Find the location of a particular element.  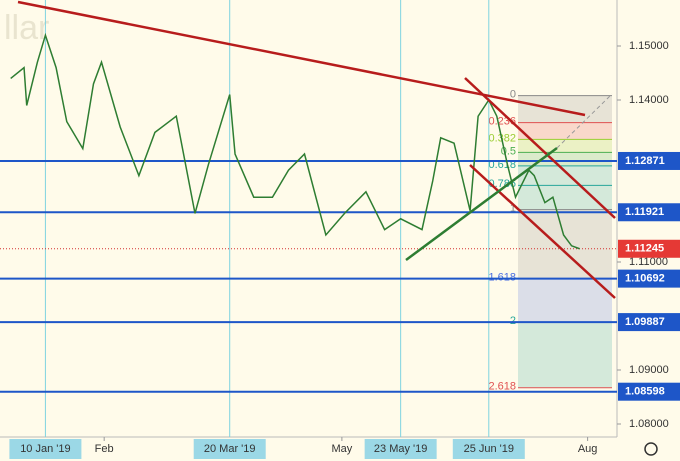

y-tick-label: 1.08000 is located at coordinates (649, 424).